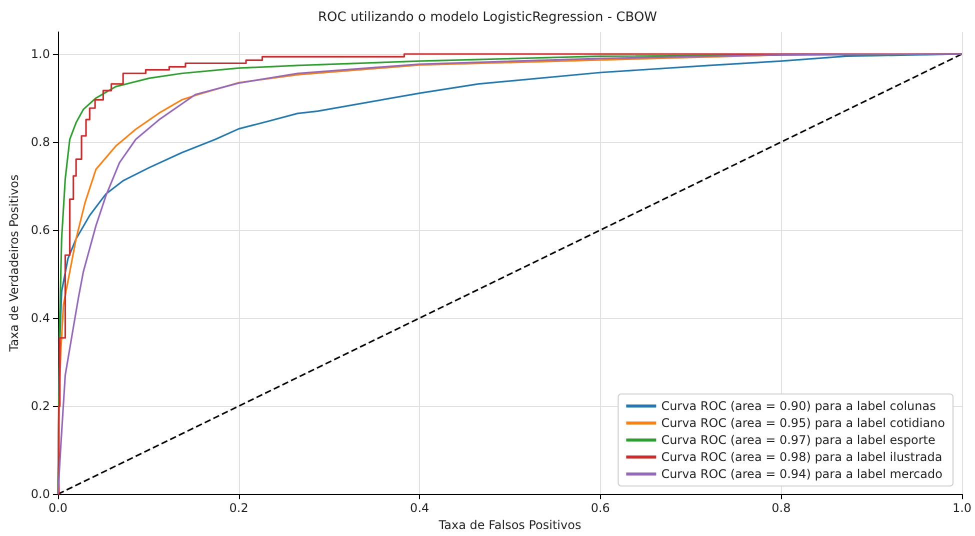  What do you see at coordinates (14, 263) in the screenshot?
I see `y-axis-title: Taxa de Verdadeiros Positivos` at bounding box center [14, 263].